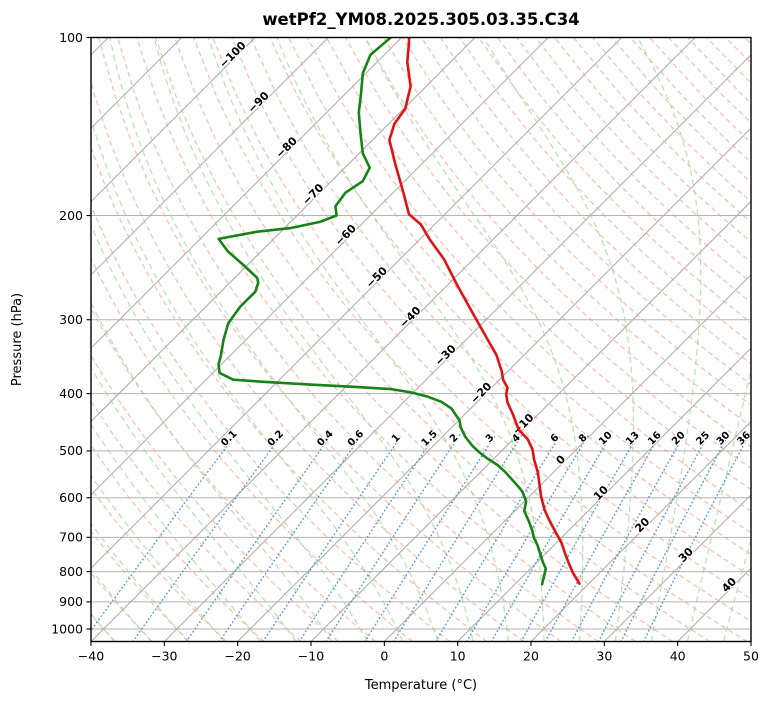  I want to click on y-tick-label: 400, so click(71, 393).